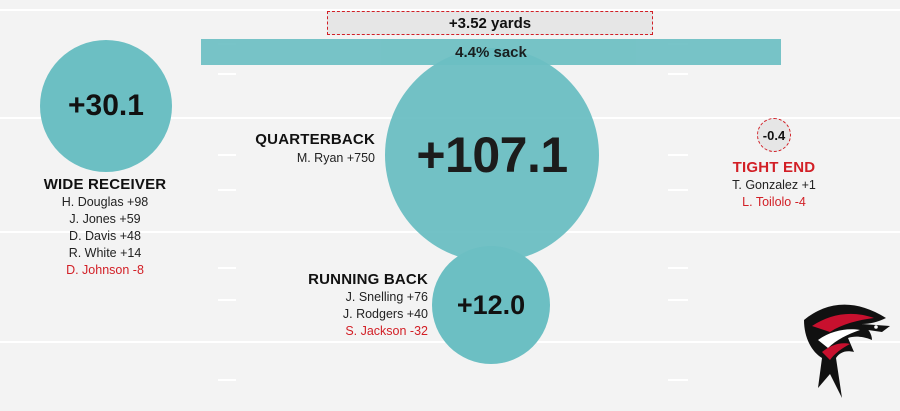 Image resolution: width=900 pixels, height=411 pixels. What do you see at coordinates (847, 351) in the screenshot?
I see `falcon-logo-icon` at bounding box center [847, 351].